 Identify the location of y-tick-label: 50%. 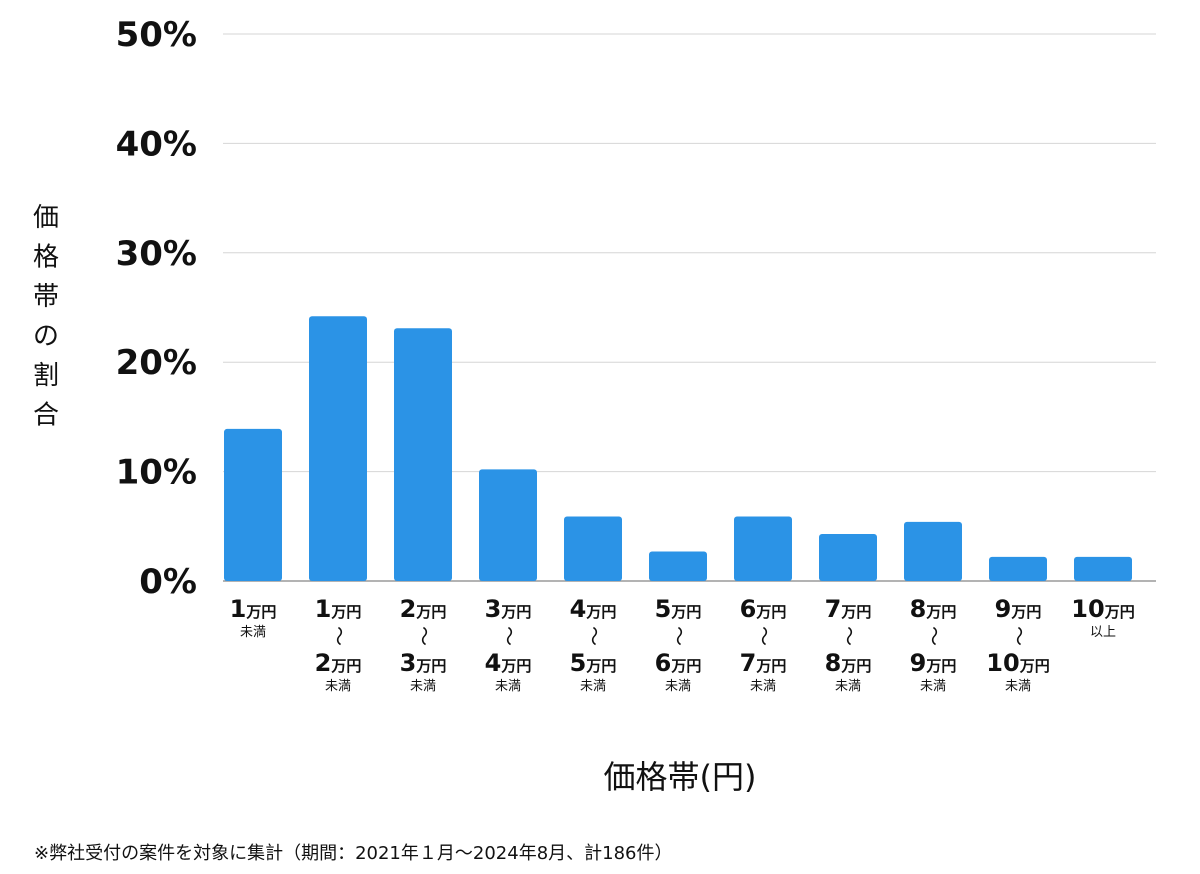
(156, 35).